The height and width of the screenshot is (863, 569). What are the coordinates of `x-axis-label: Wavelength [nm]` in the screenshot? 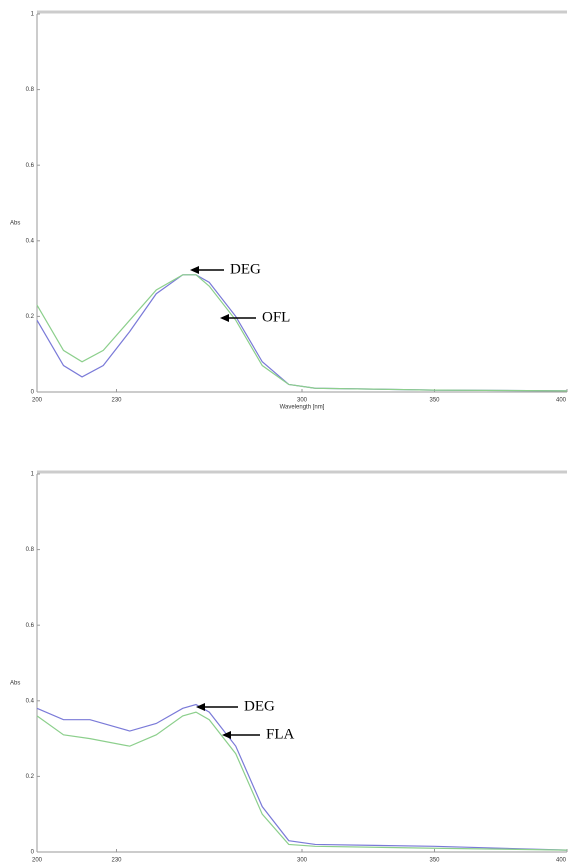 It's located at (302, 408).